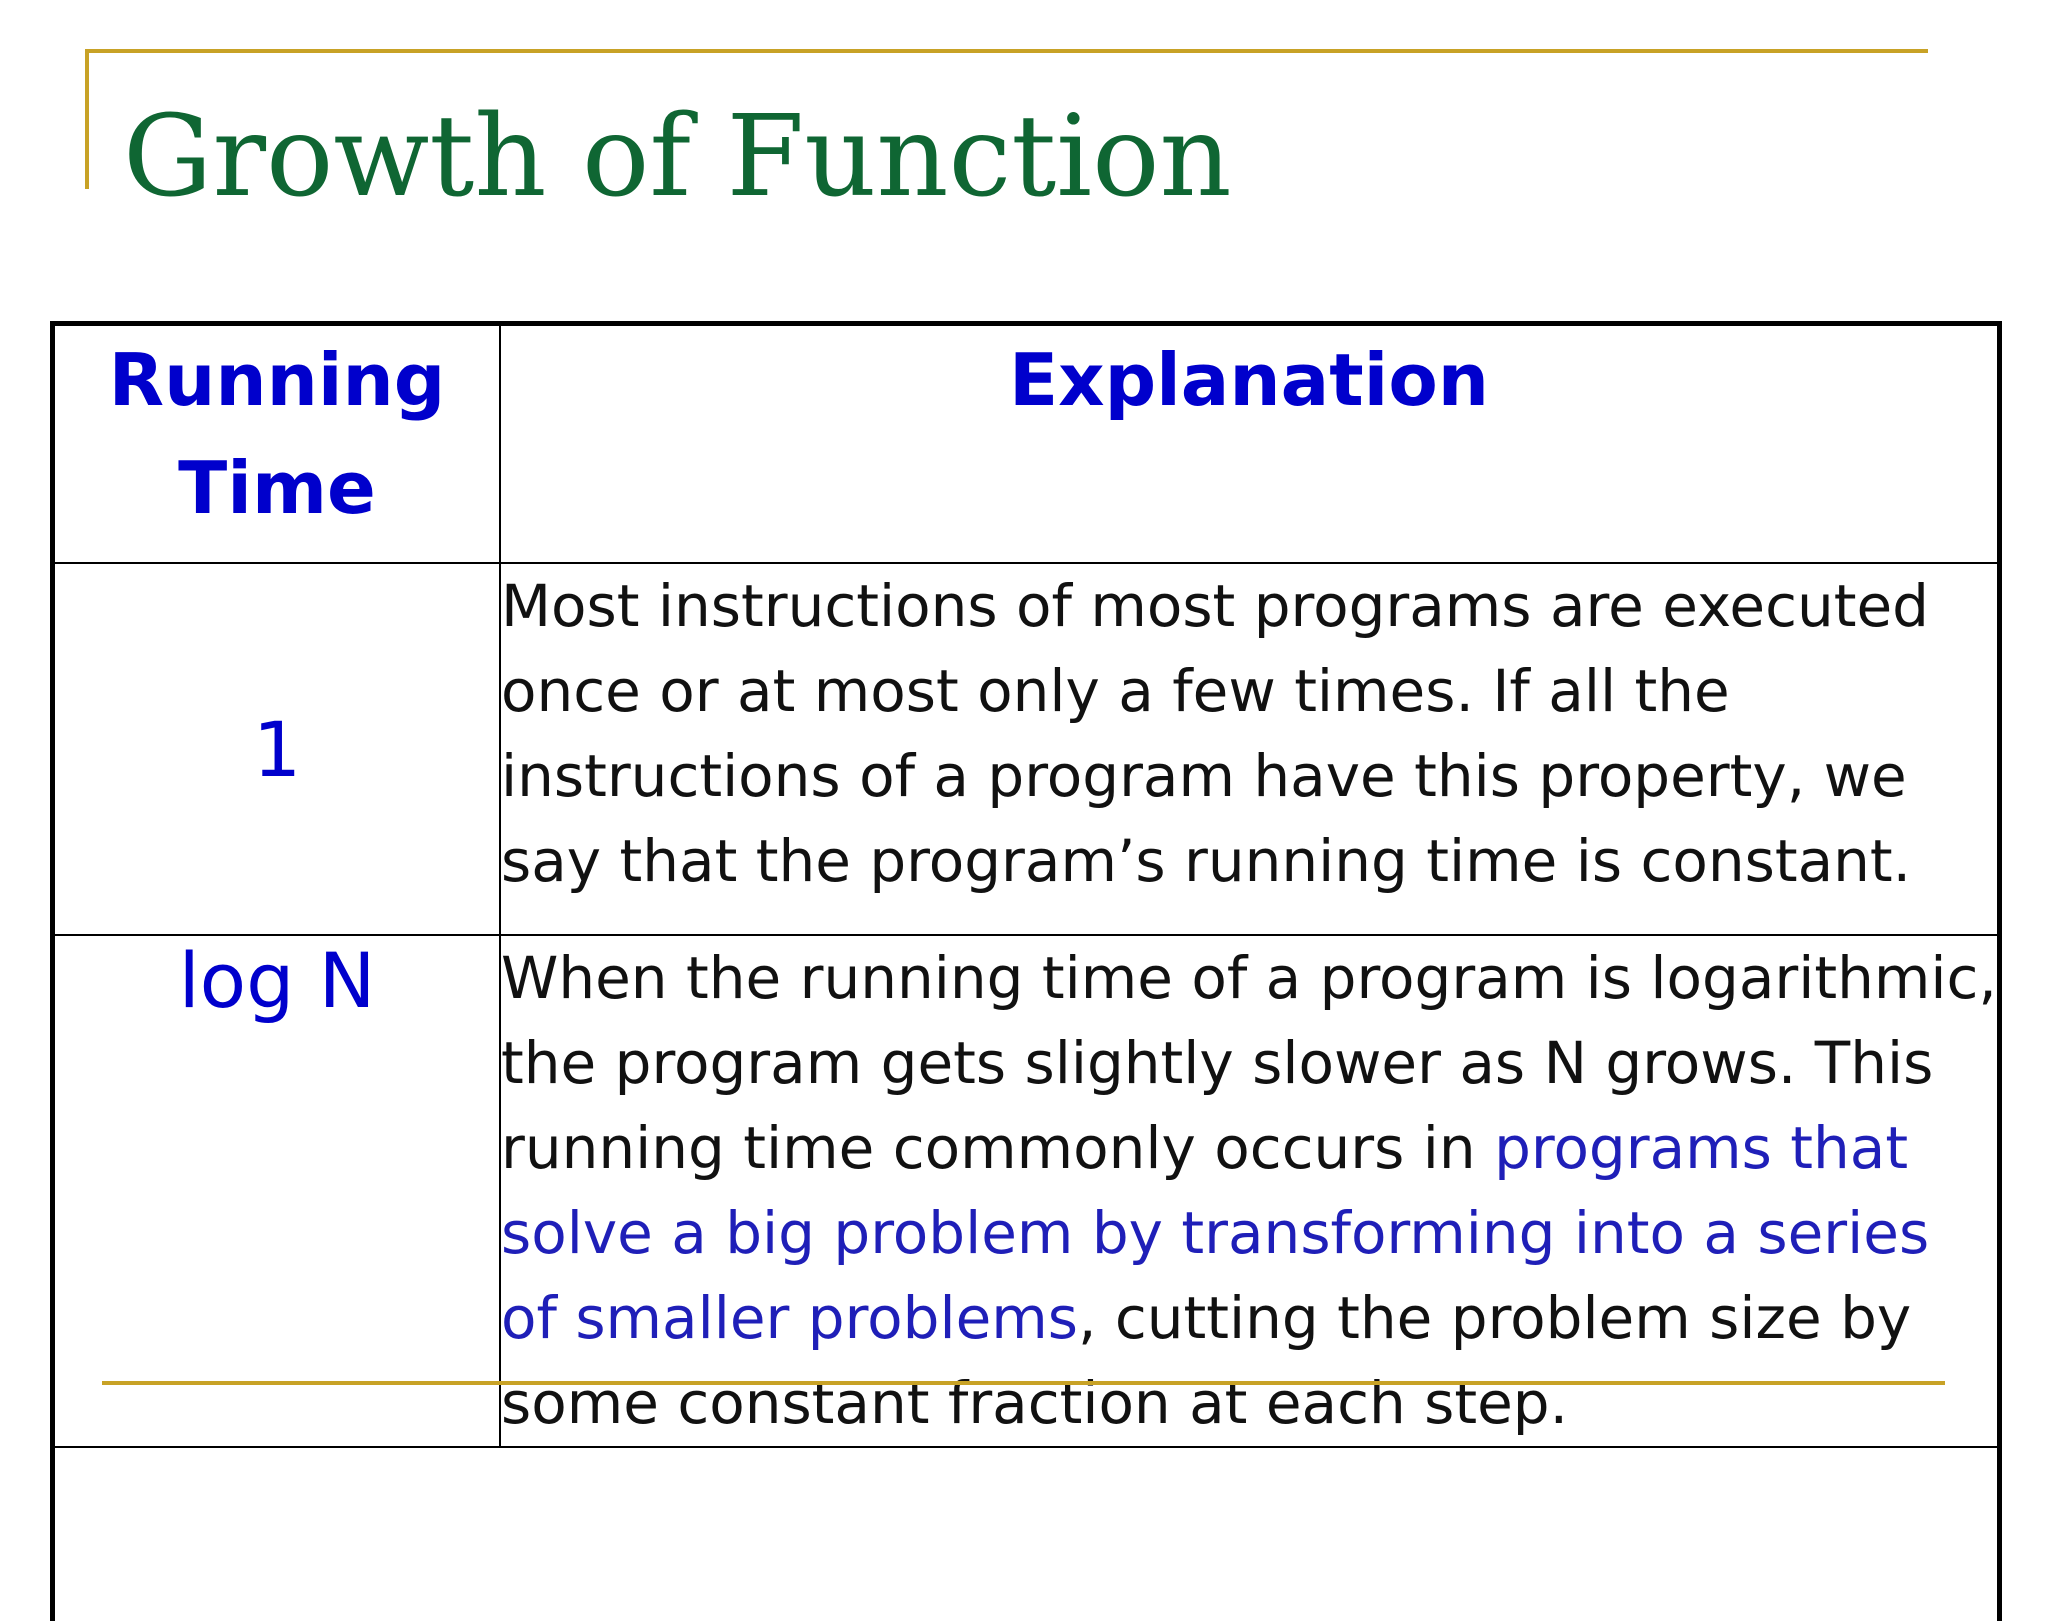 This screenshot has width=2048, height=1621. Describe the element at coordinates (677, 157) in the screenshot. I see `slide-title: Growth of Function` at that location.